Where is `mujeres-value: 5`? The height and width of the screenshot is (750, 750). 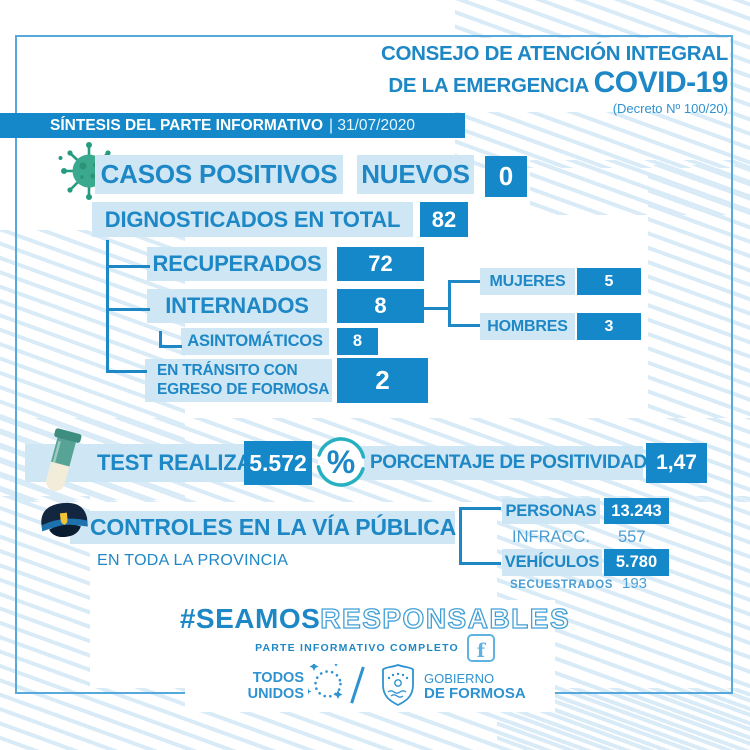
mujeres-value: 5 is located at coordinates (609, 281).